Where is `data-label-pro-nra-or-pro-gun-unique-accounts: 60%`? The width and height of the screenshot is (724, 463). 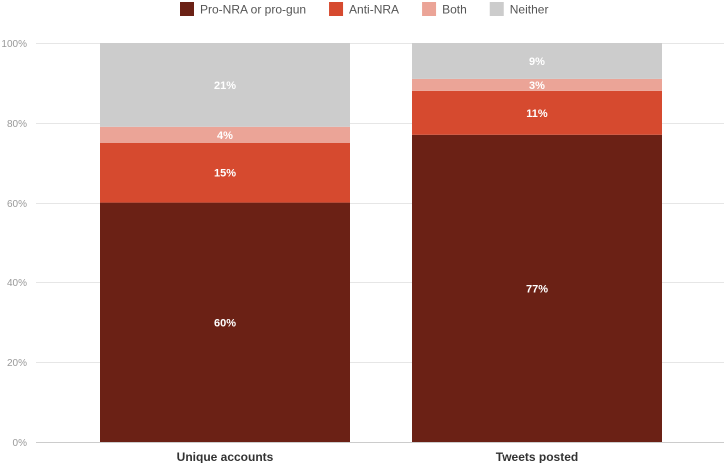
data-label-pro-nra-or-pro-gun-unique-accounts: 60% is located at coordinates (225, 323).